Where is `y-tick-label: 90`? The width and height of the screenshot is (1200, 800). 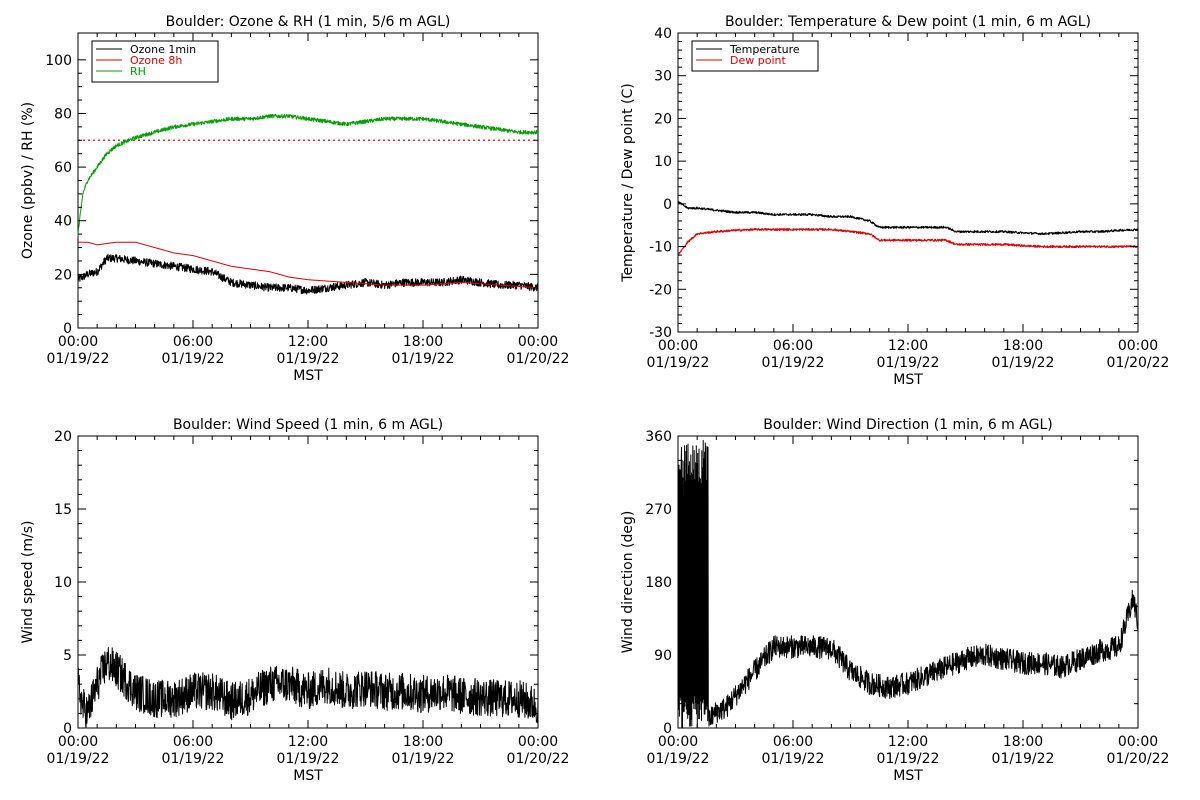
y-tick-label: 90 is located at coordinates (663, 656).